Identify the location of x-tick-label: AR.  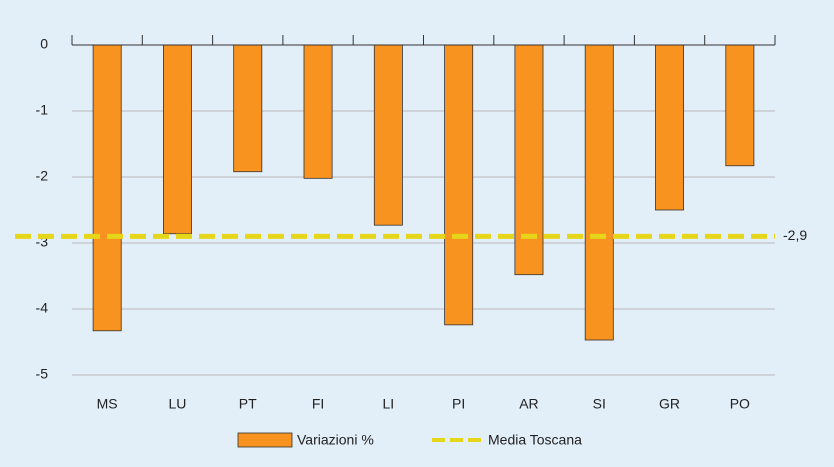
(528, 404).